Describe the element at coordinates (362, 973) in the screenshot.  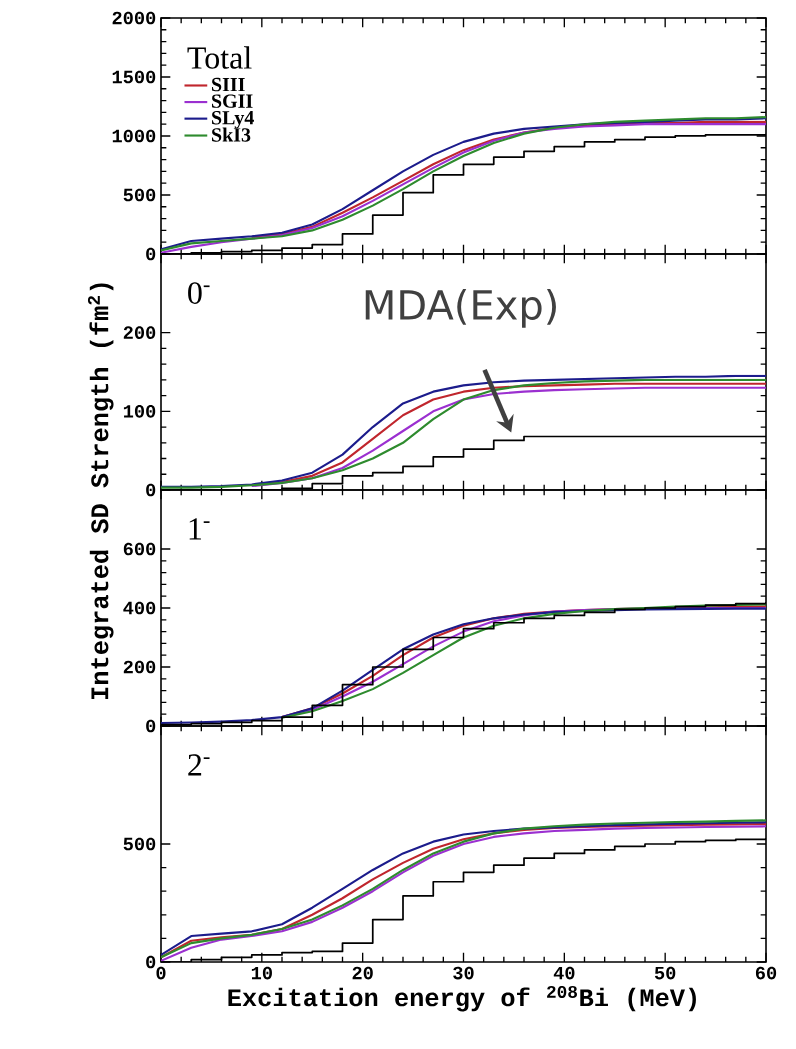
I see `x-tick-label: 20` at that location.